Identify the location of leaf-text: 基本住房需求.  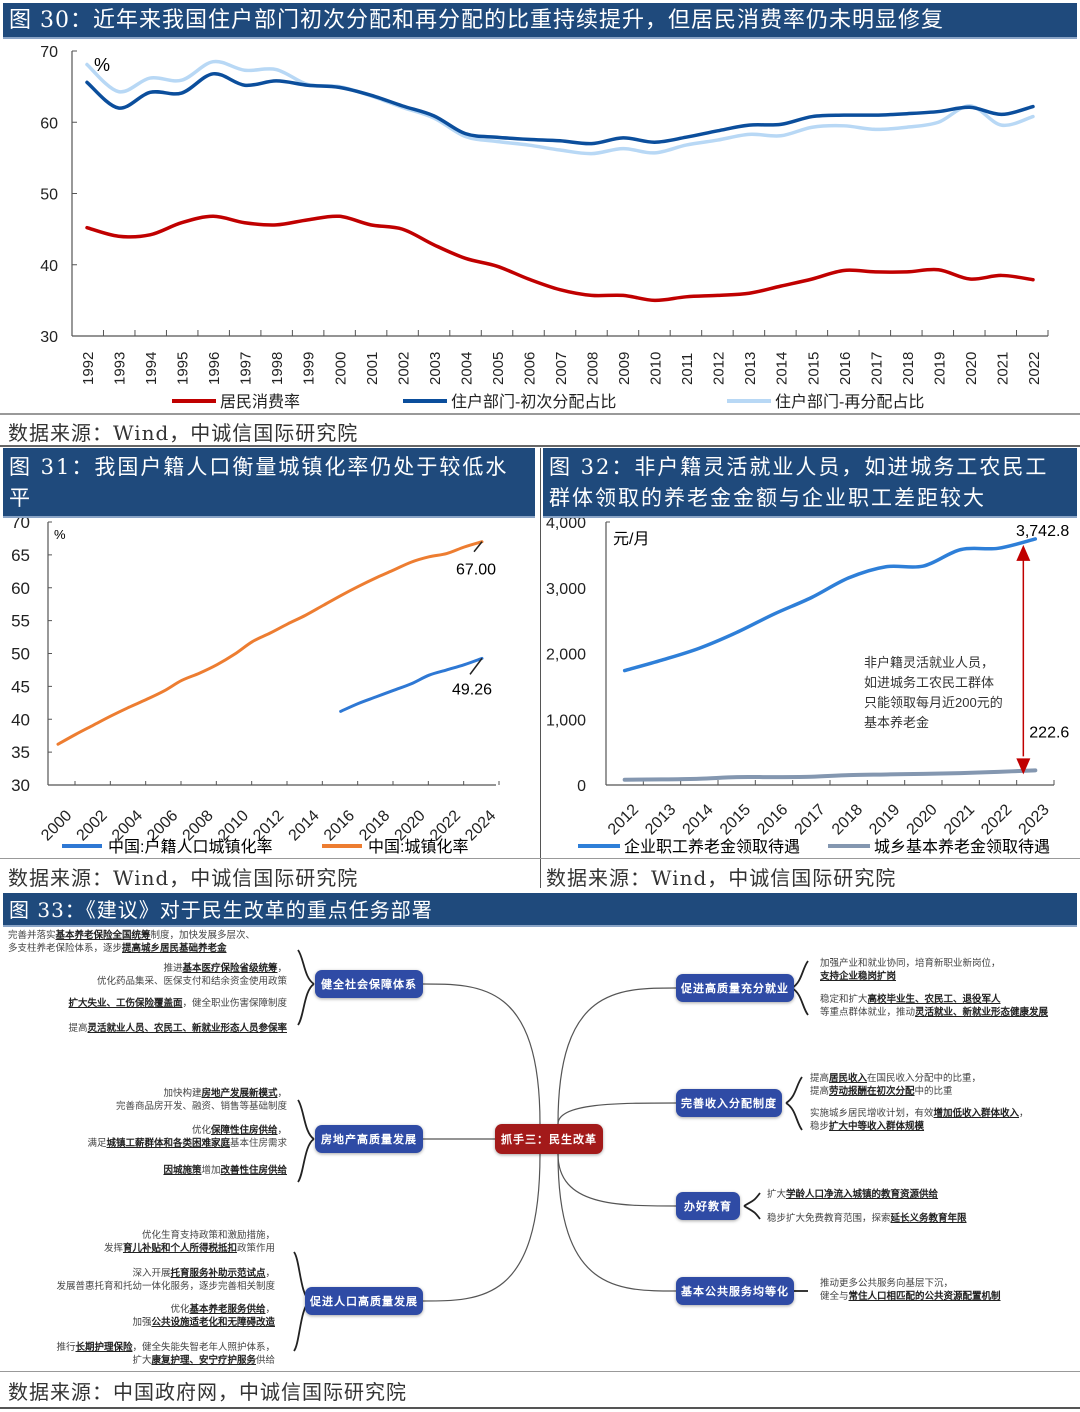
(258, 1143).